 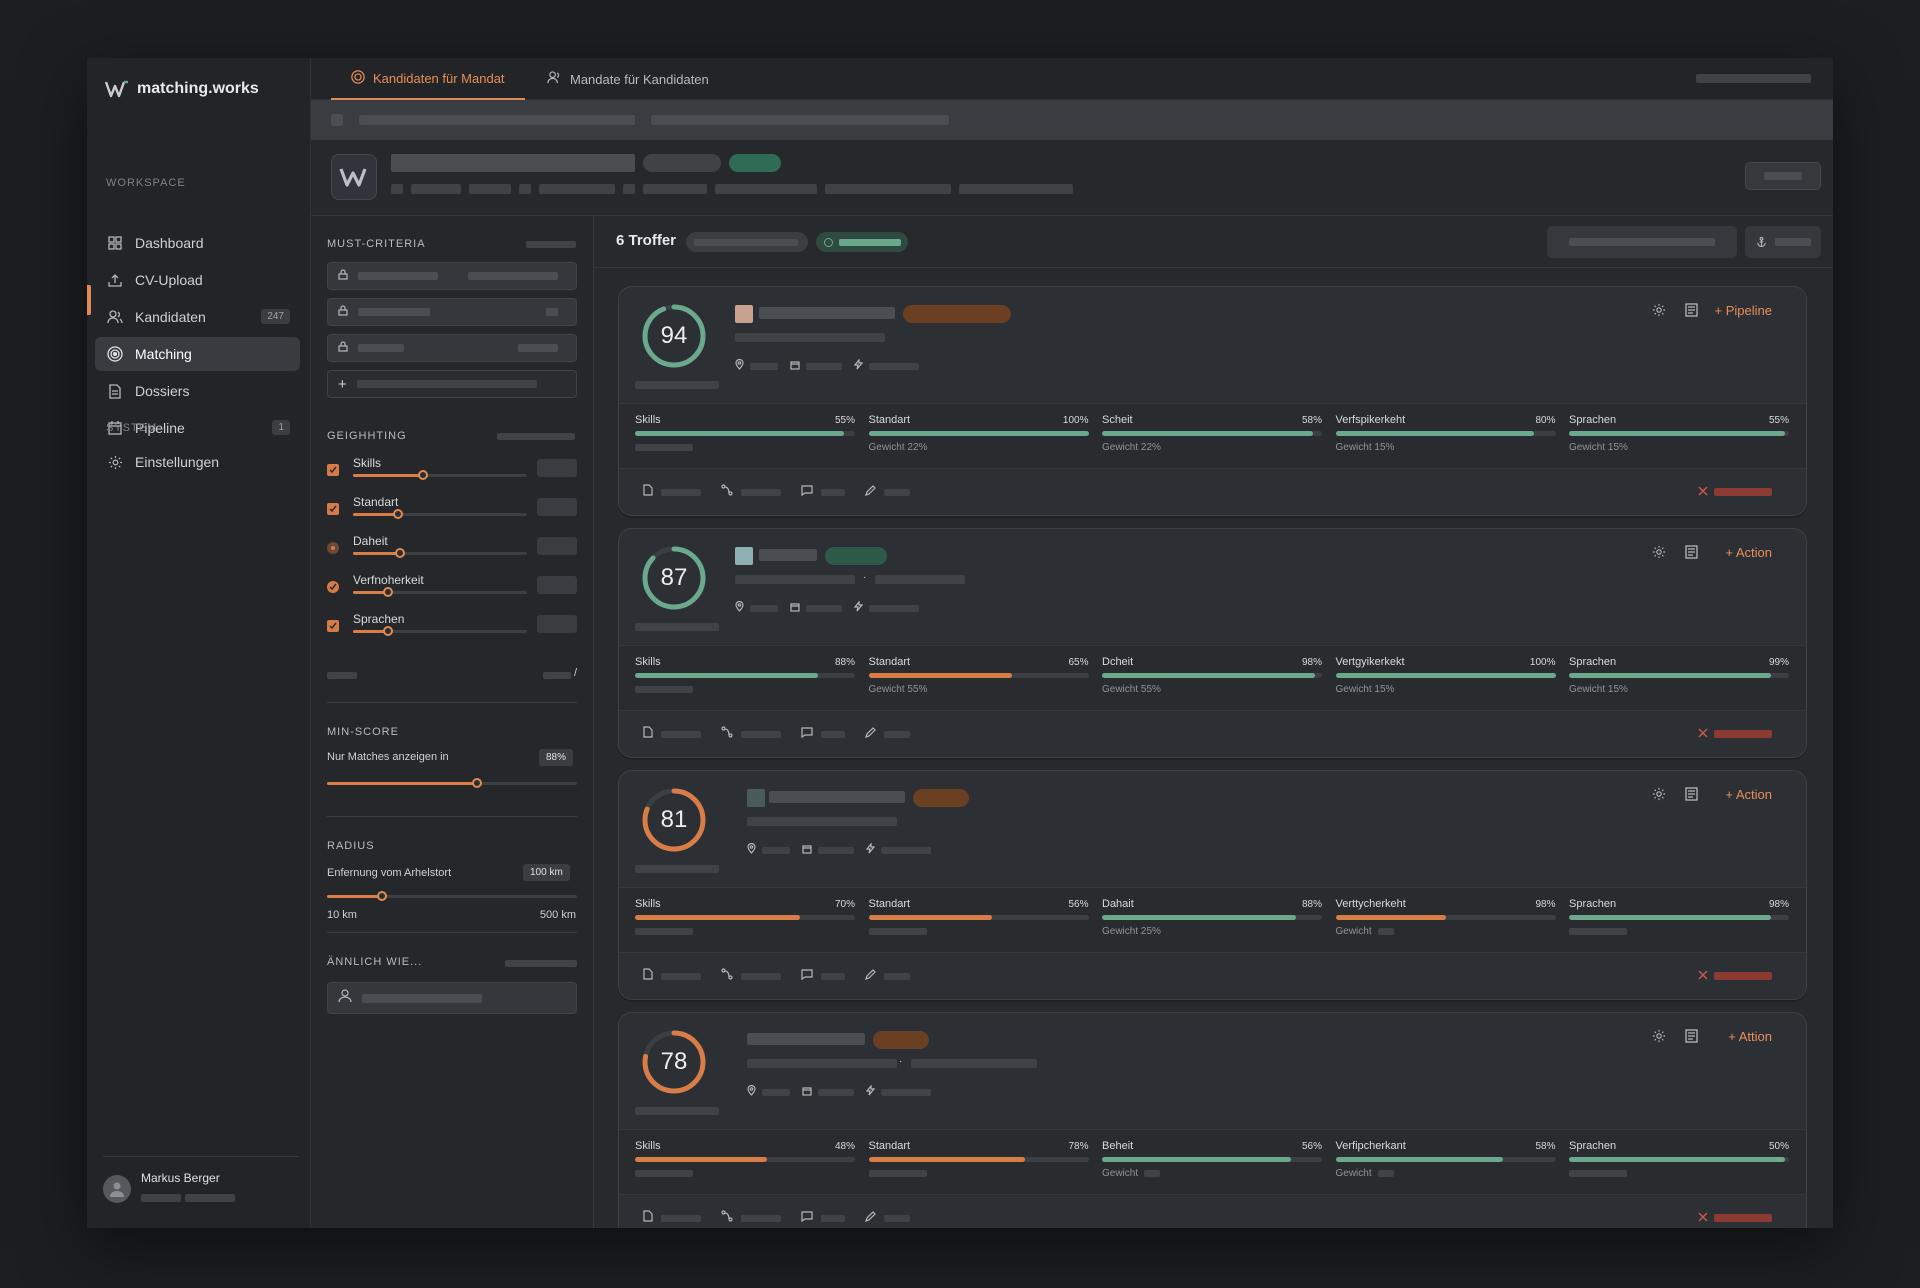 I want to click on user-profile: Markus Berger, so click(x=201, y=1181).